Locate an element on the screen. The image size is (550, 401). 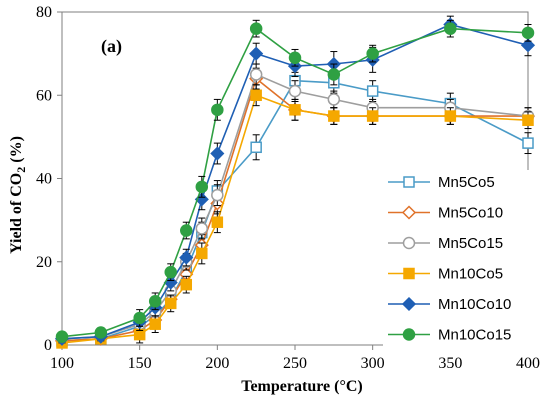
legend-marker-mn5co10 is located at coordinates (409, 212).